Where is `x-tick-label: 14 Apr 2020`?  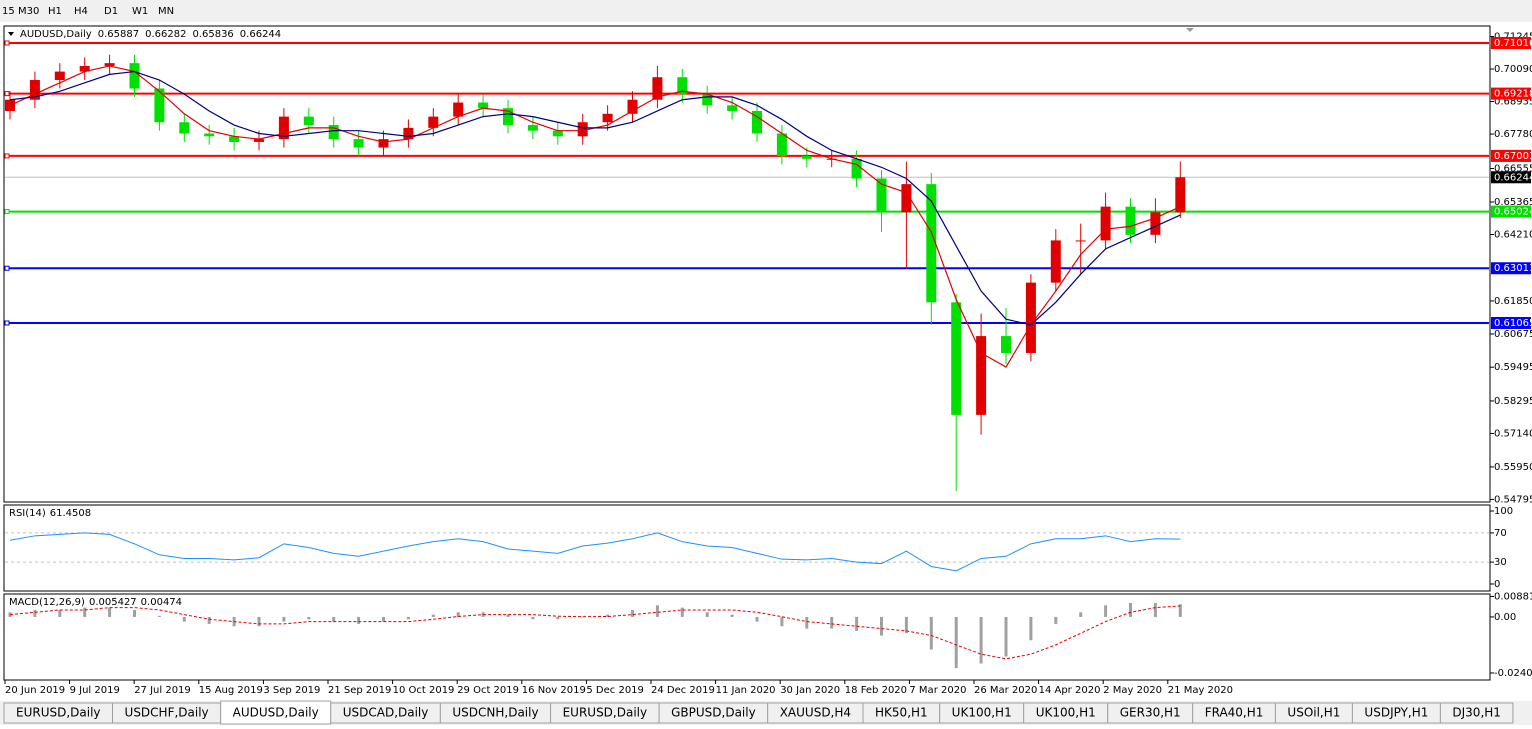 x-tick-label: 14 Apr 2020 is located at coordinates (1070, 690).